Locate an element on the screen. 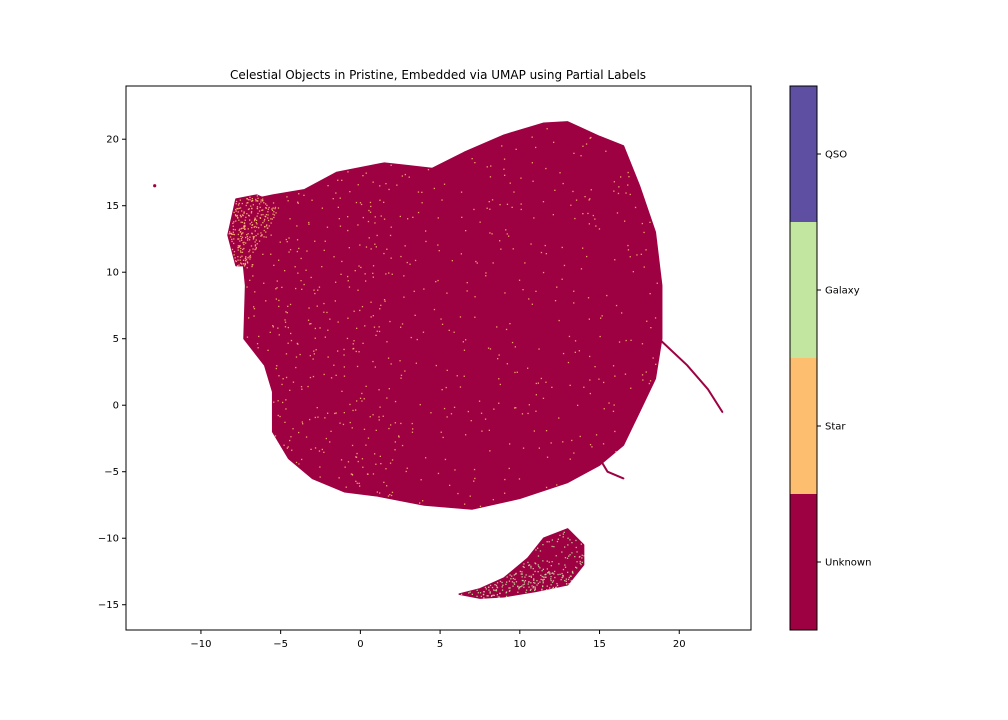  y-tick-label: −15 is located at coordinates (108, 605).